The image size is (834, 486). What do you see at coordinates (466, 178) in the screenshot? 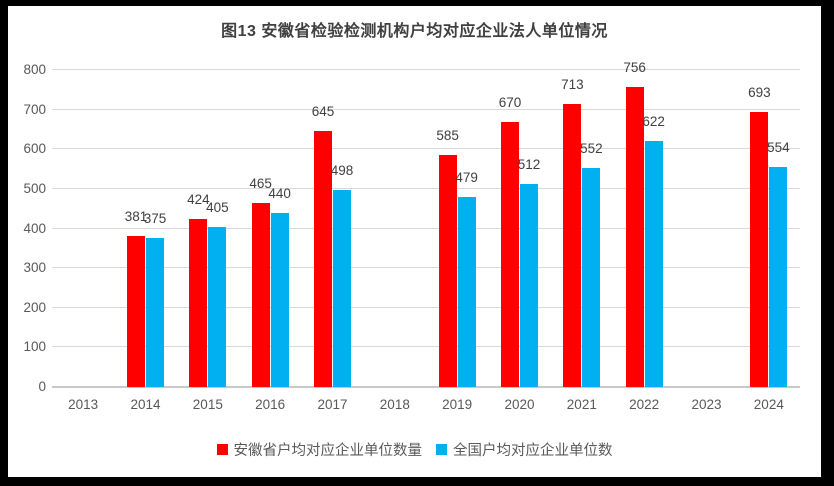
I see `bar-value-label: 479` at bounding box center [466, 178].